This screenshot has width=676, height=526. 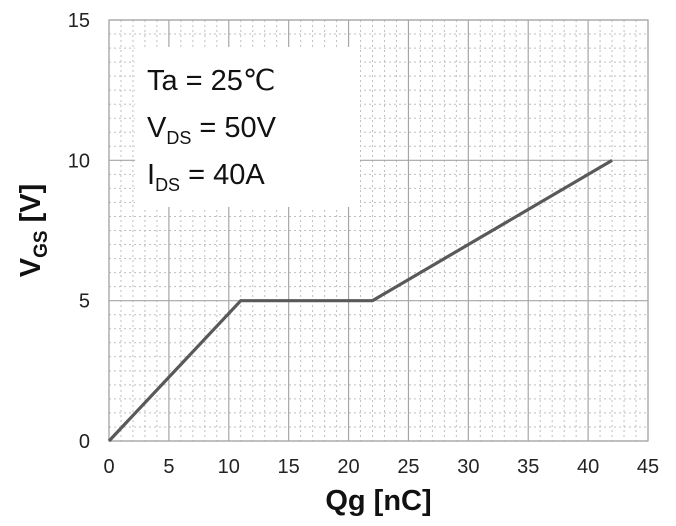 What do you see at coordinates (233, 128) in the screenshot?
I see `annotation-value: = 50V` at bounding box center [233, 128].